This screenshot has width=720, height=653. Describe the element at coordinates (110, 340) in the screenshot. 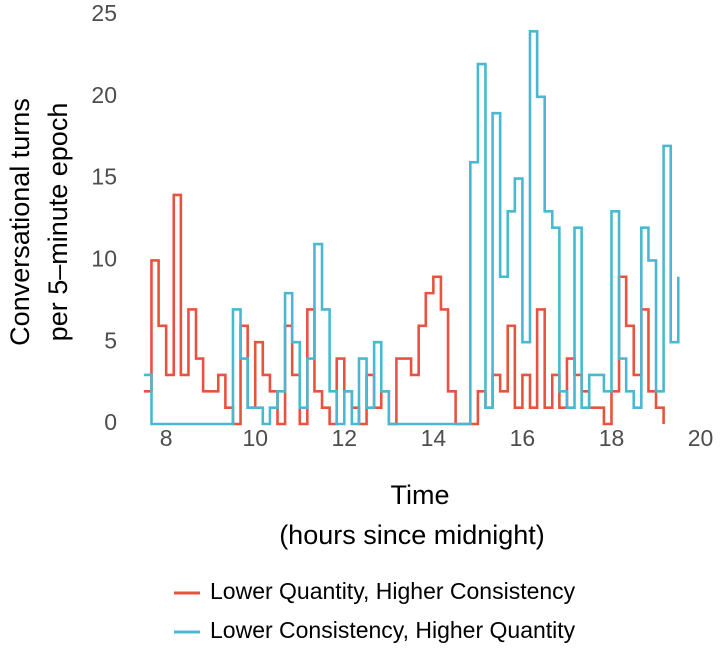

I see `y-tick-label: 5` at that location.